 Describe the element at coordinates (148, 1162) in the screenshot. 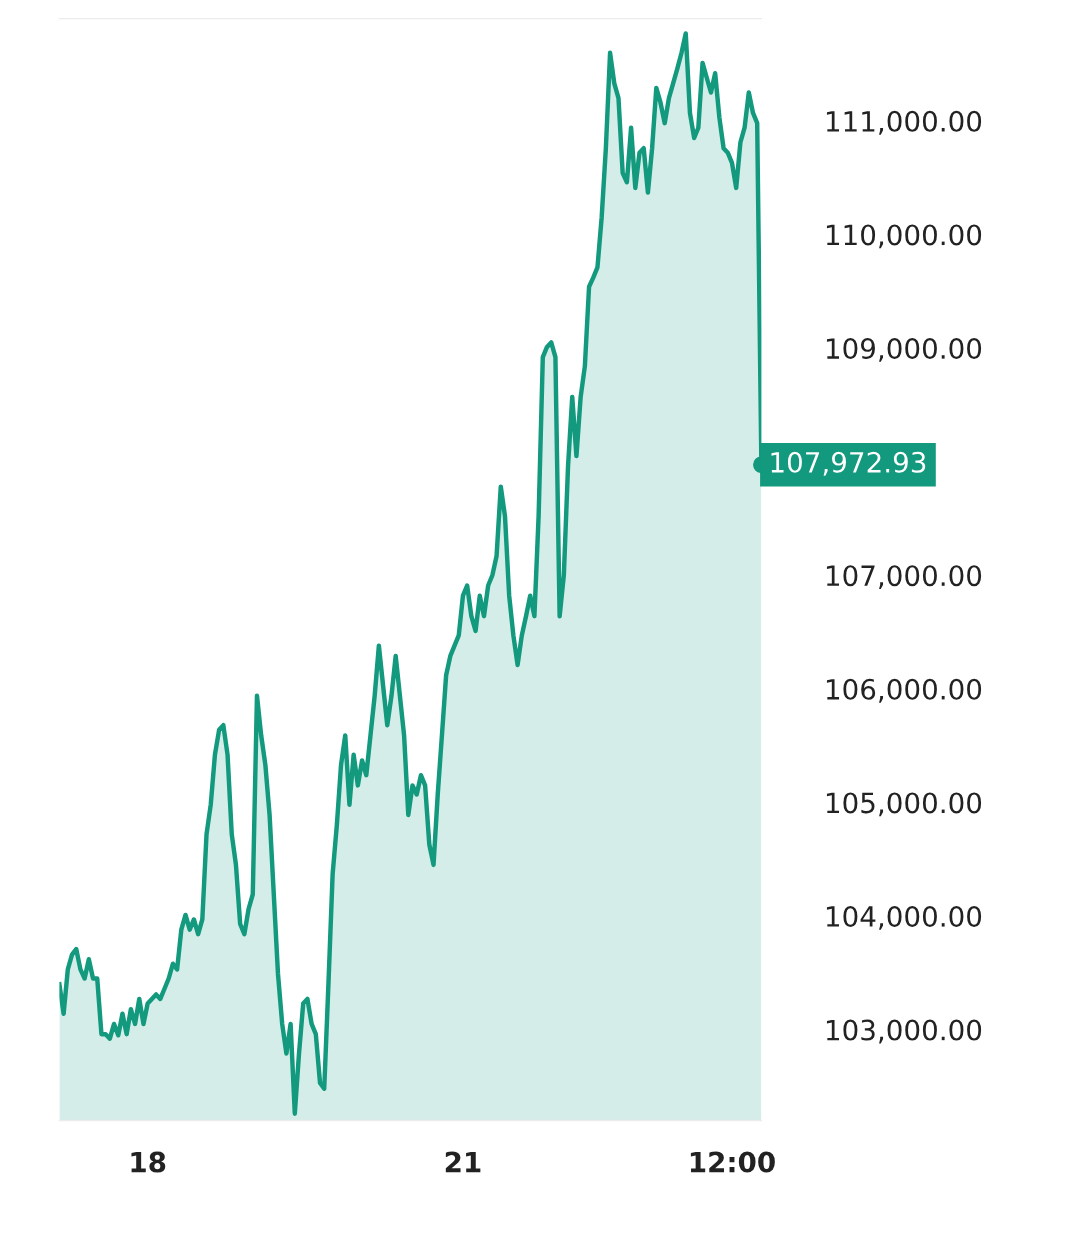

I see `x-tick-label: 18` at that location.